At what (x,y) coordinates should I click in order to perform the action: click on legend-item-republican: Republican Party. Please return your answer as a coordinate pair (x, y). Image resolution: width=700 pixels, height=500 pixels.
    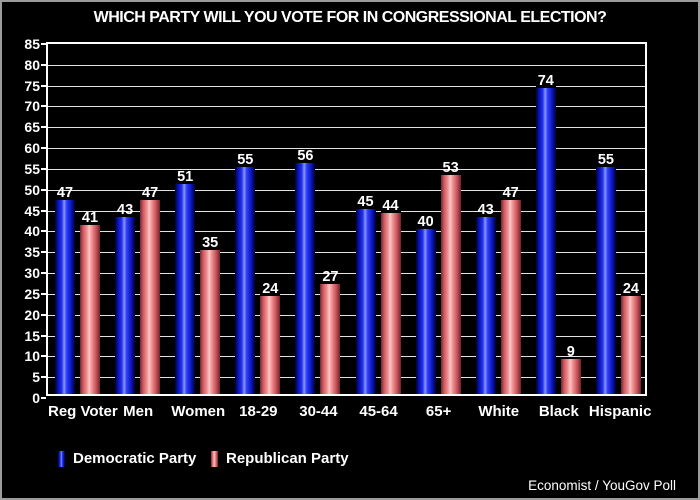
    Looking at the image, I should click on (280, 458).